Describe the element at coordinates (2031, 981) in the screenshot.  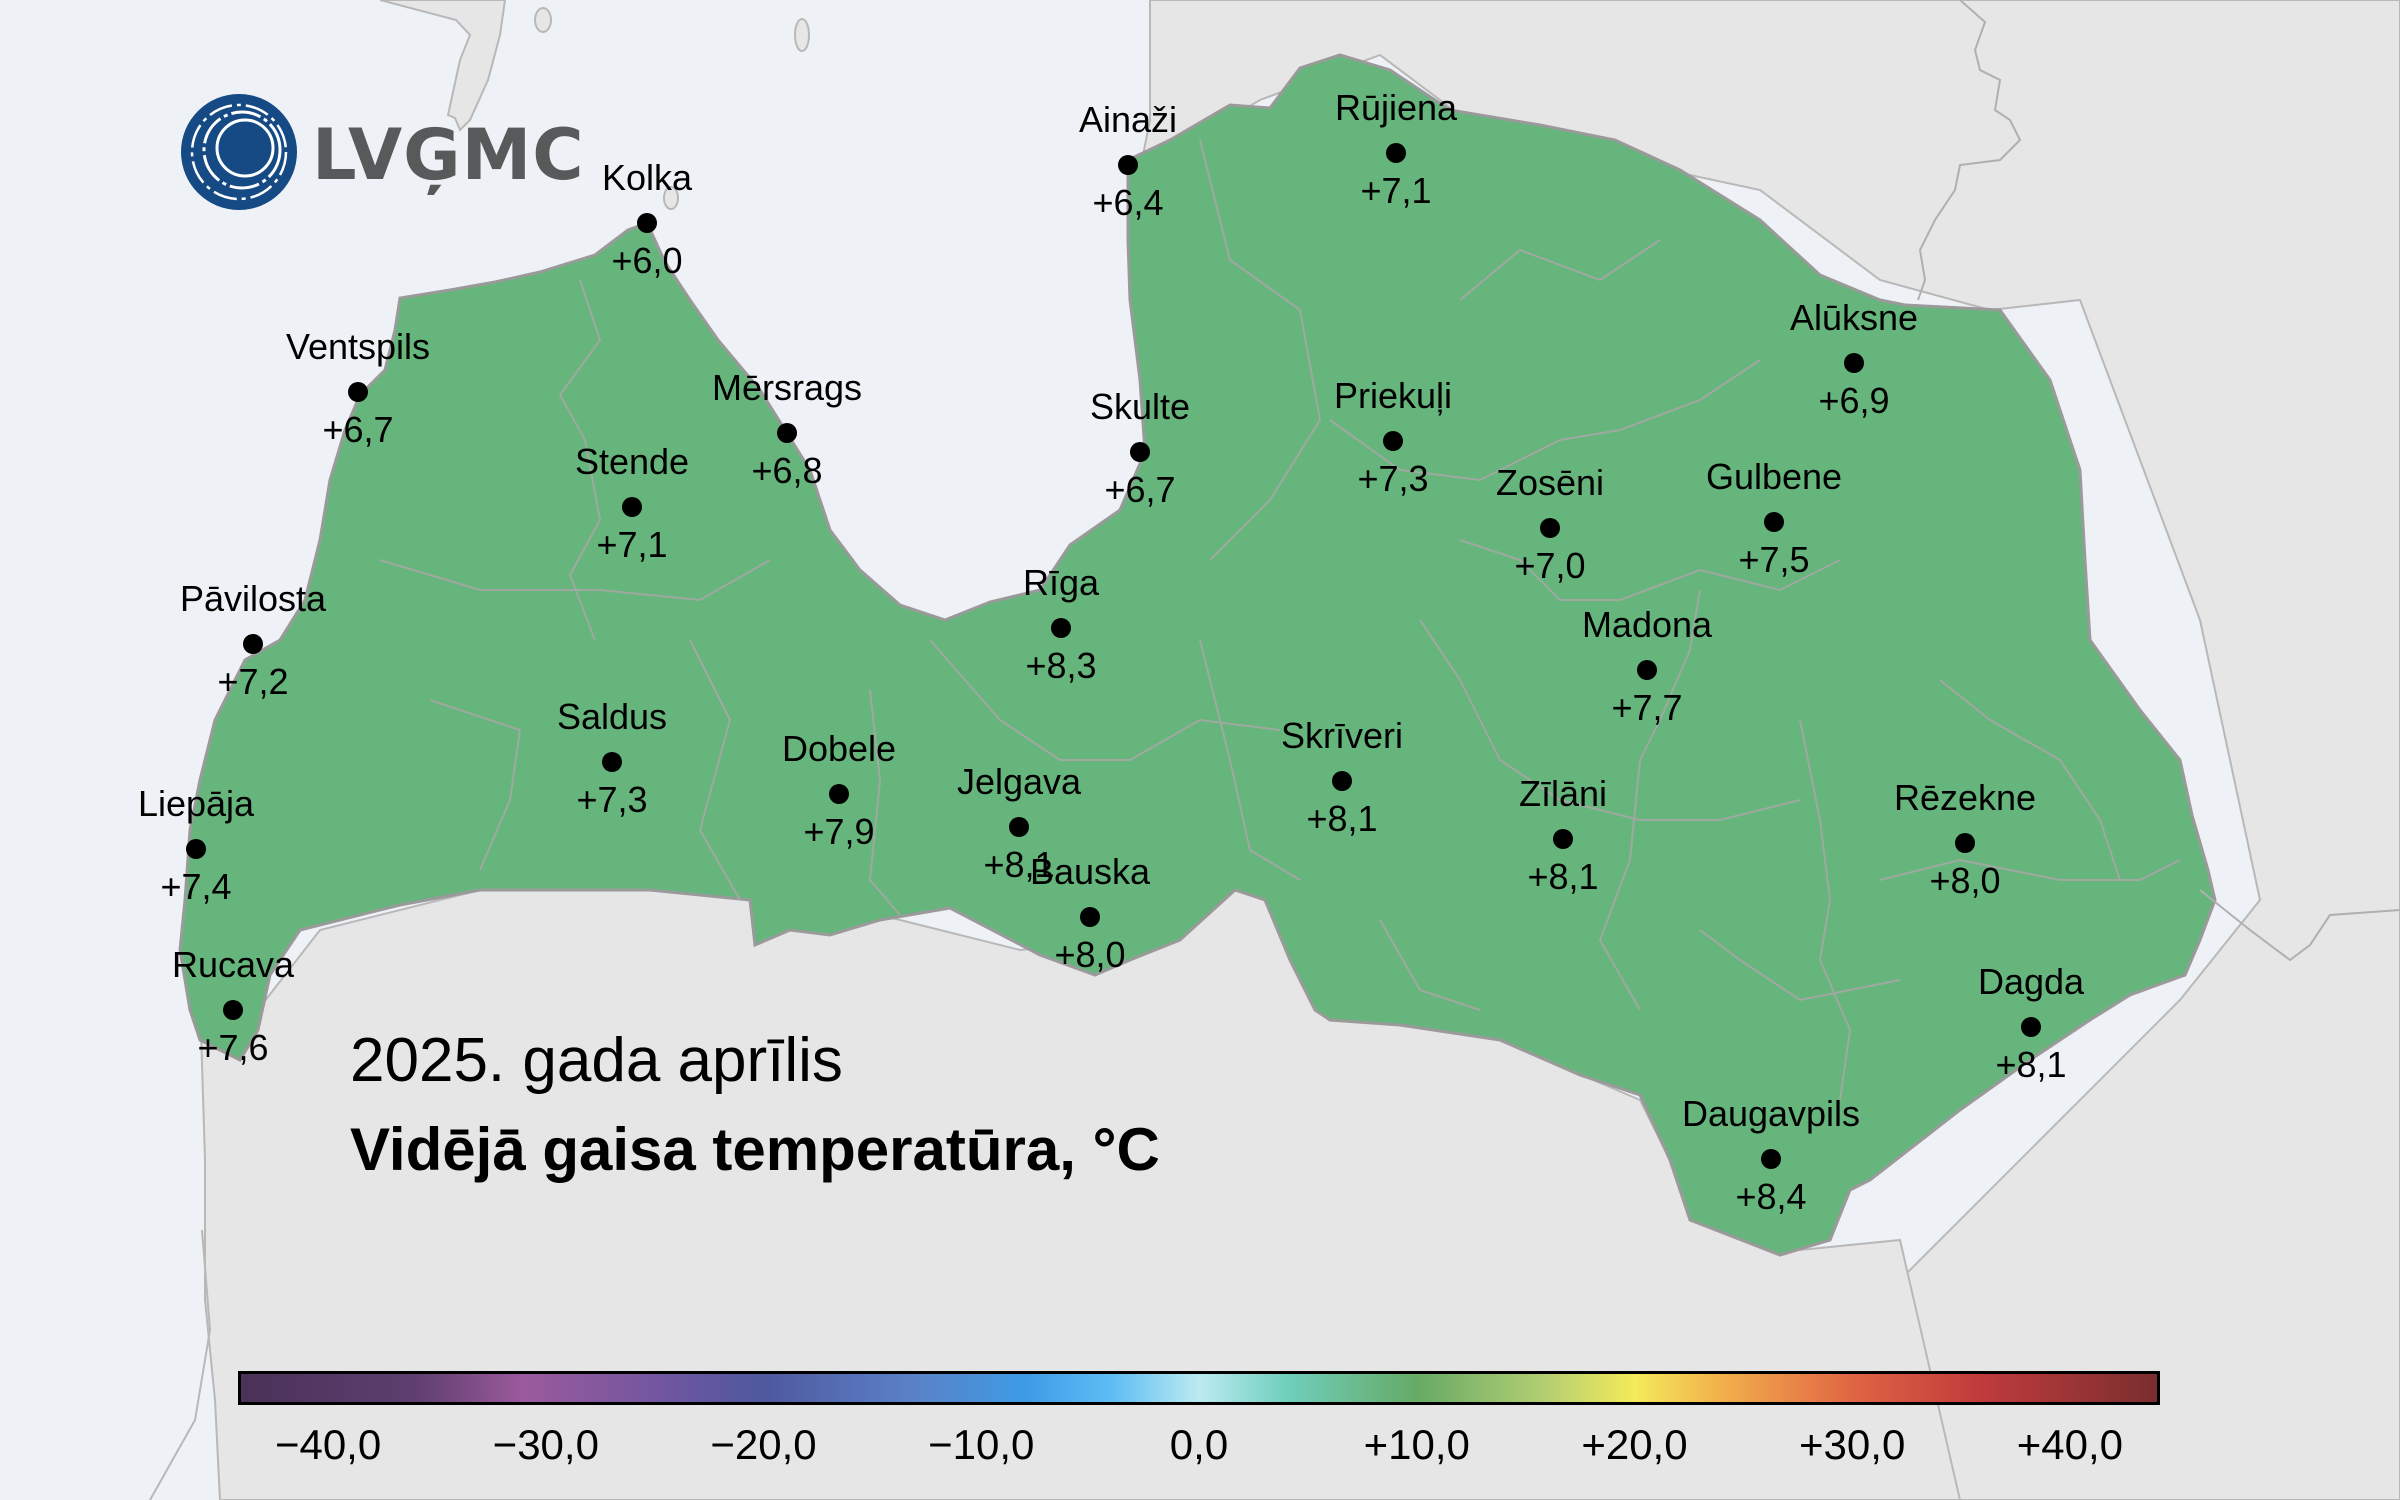
I see `station-name: Dagda` at that location.